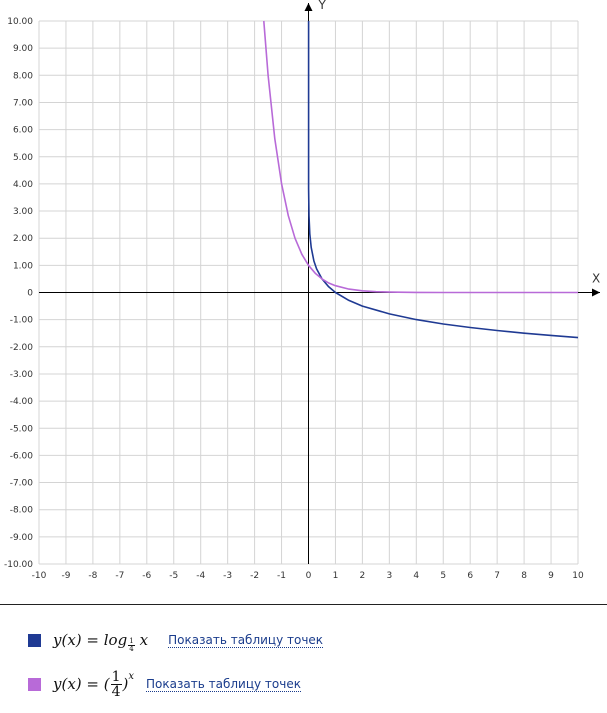 The height and width of the screenshot is (713, 607). What do you see at coordinates (23, 103) in the screenshot?
I see `y-tick-label: 7.00` at bounding box center [23, 103].